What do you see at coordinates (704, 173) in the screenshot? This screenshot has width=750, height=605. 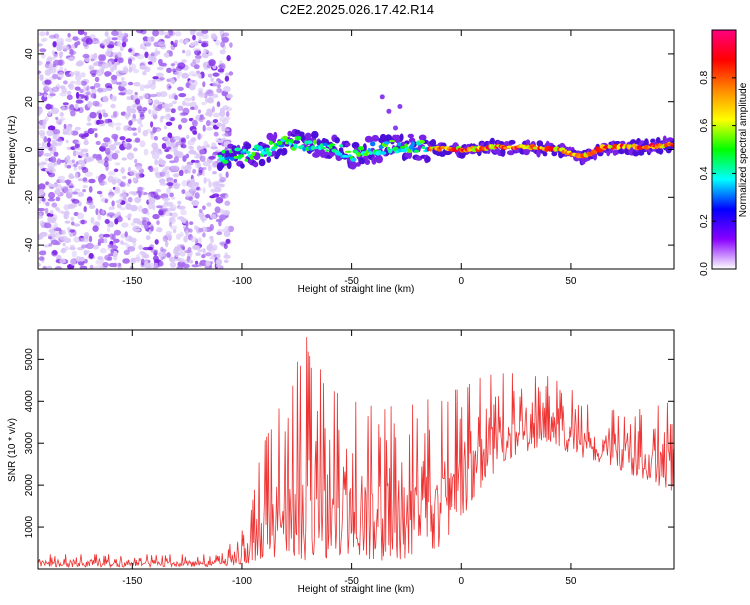 I see `colorbar-tick-label: 0.4` at bounding box center [704, 173].